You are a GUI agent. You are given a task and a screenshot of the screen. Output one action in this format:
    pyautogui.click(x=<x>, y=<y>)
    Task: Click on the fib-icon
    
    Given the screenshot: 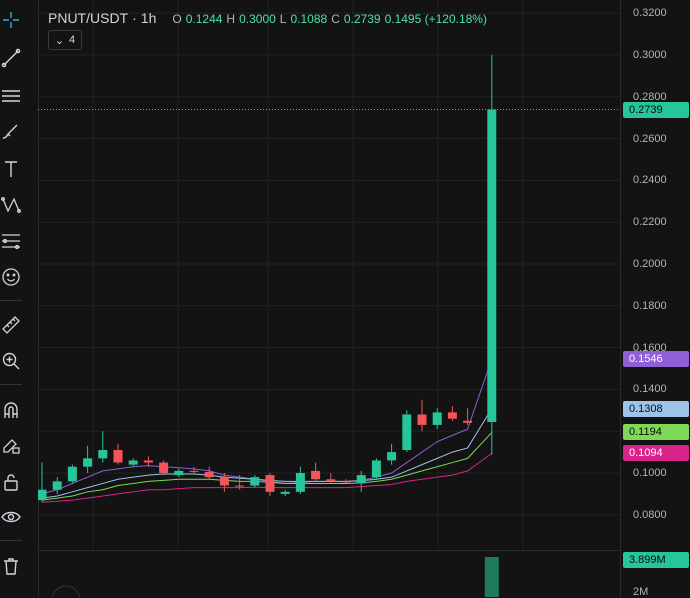 What is the action you would take?
    pyautogui.click(x=11, y=241)
    